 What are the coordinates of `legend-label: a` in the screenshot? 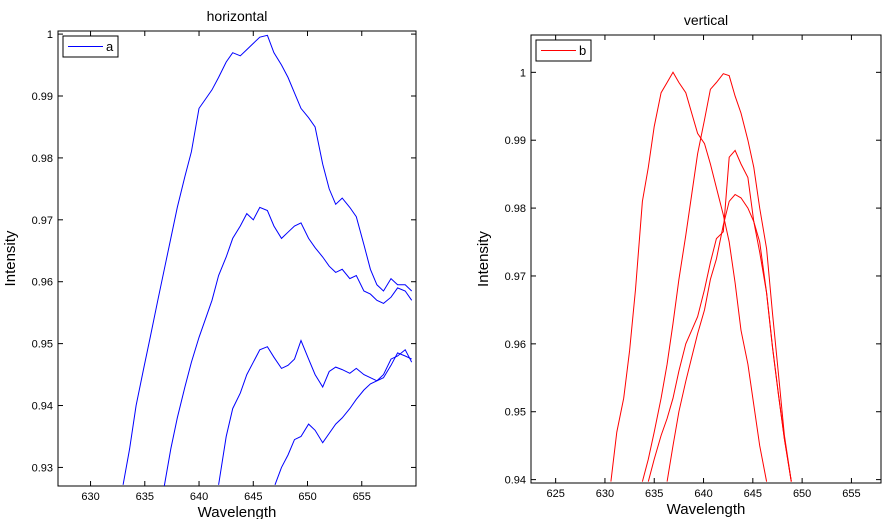 It's located at (110, 46).